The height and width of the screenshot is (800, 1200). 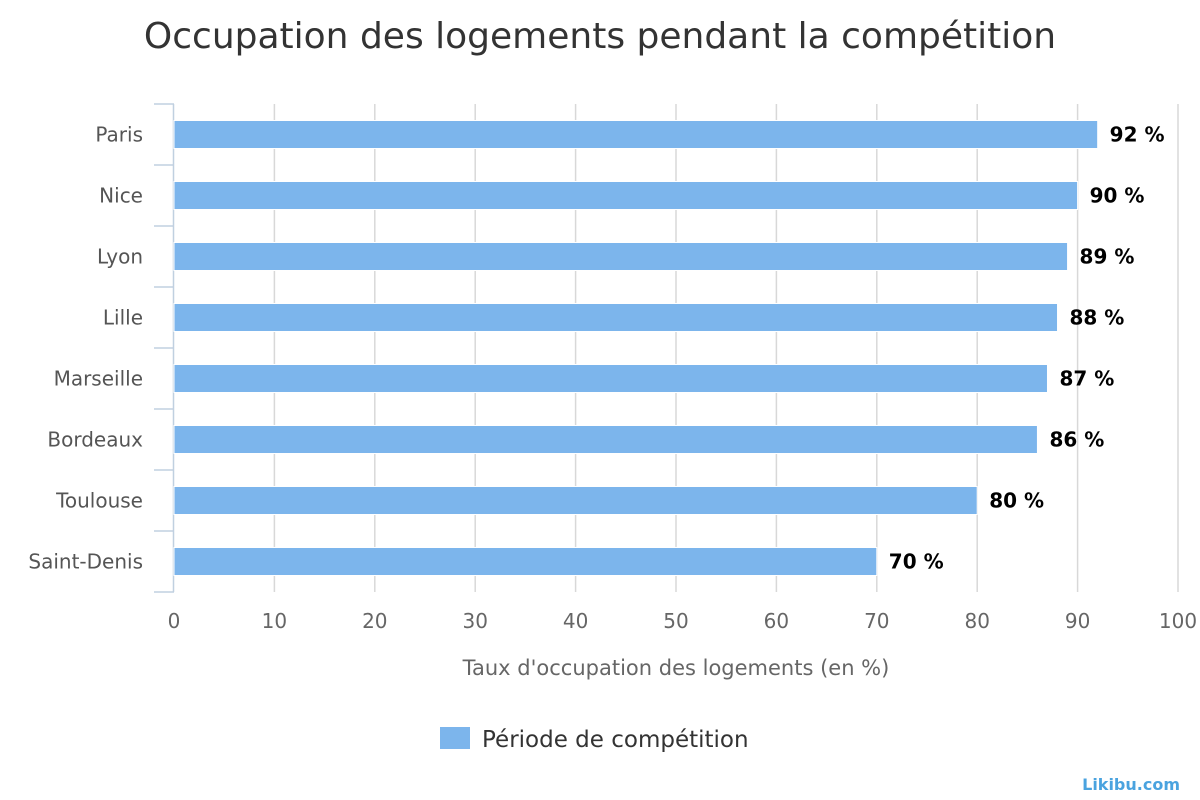 What do you see at coordinates (1077, 621) in the screenshot?
I see `x-tick-label-90: 90` at bounding box center [1077, 621].